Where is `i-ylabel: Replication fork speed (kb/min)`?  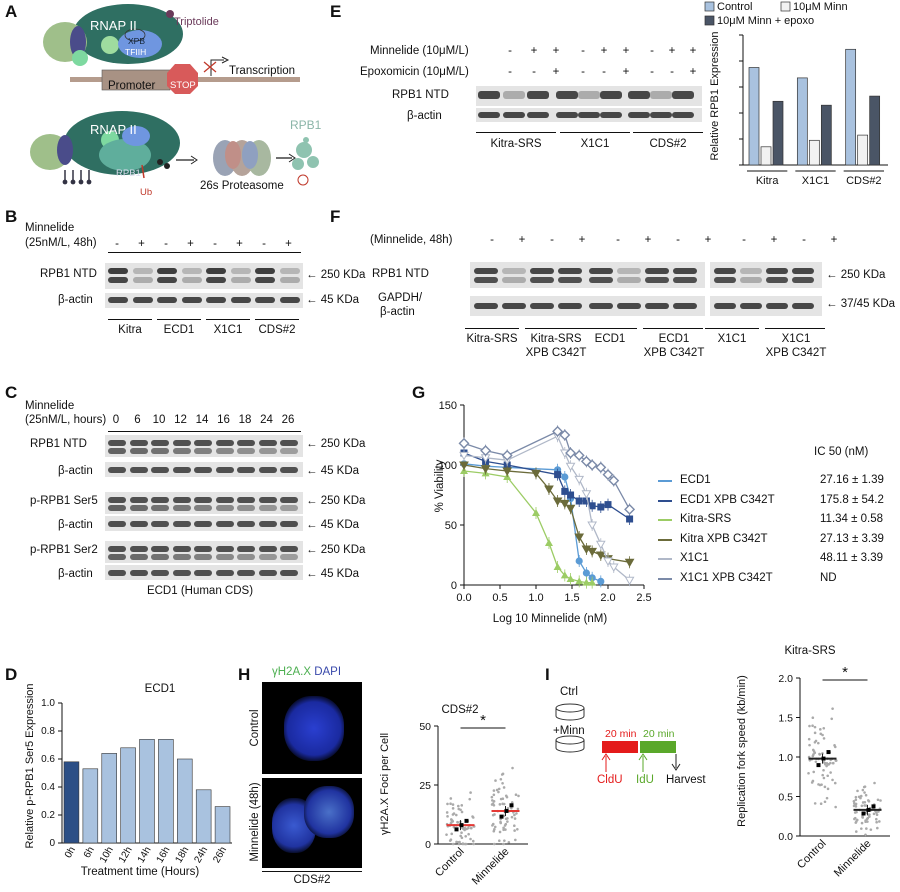 i-ylabel: Replication fork speed (kb/min) is located at coordinates (742, 751).